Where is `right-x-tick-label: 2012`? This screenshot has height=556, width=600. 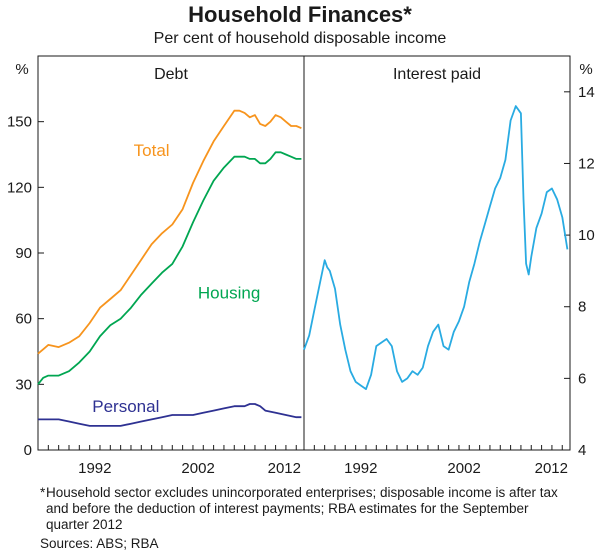 right-x-tick-label: 2012 is located at coordinates (551, 468).